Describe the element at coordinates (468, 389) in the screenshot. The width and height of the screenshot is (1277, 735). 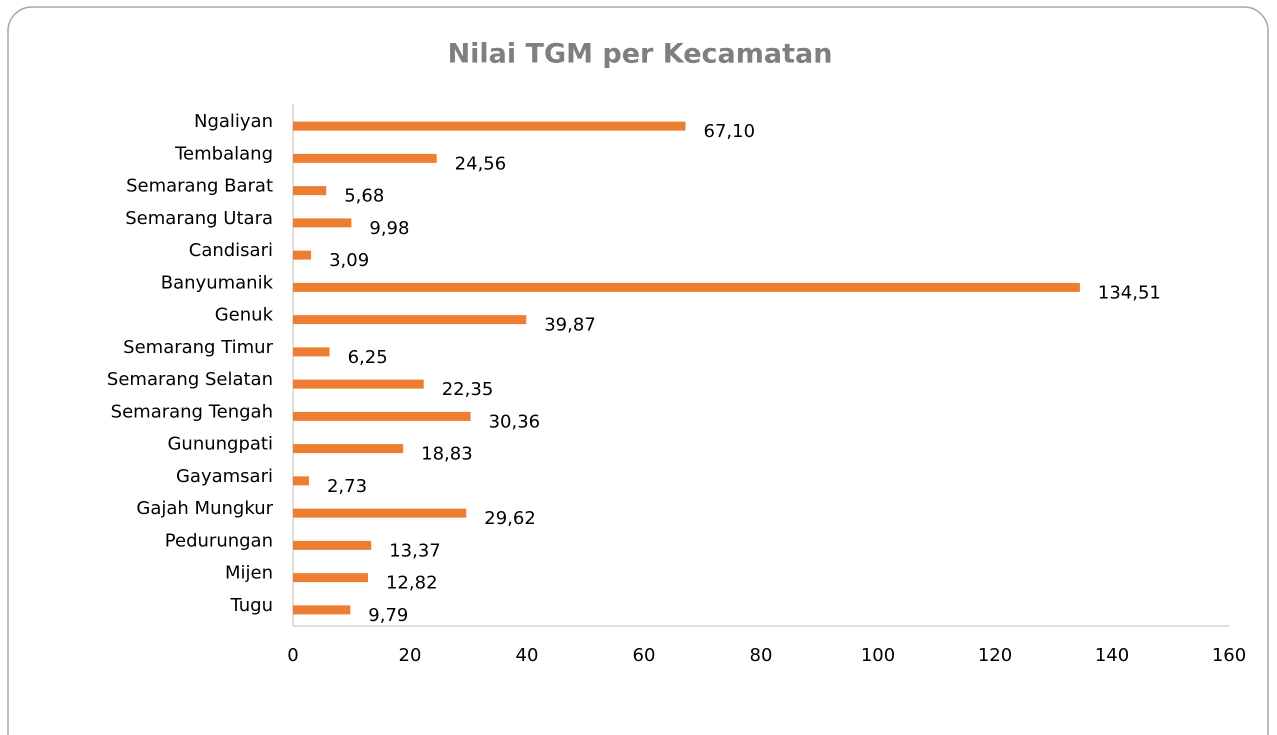
I see `data-label: 22,35` at that location.